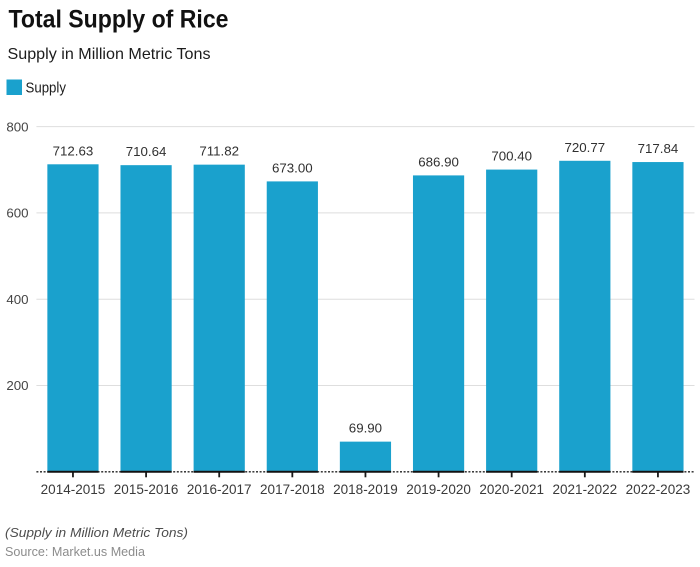 Image resolution: width=700 pixels, height=567 pixels. I want to click on svg-text: 720.77, so click(584, 147).